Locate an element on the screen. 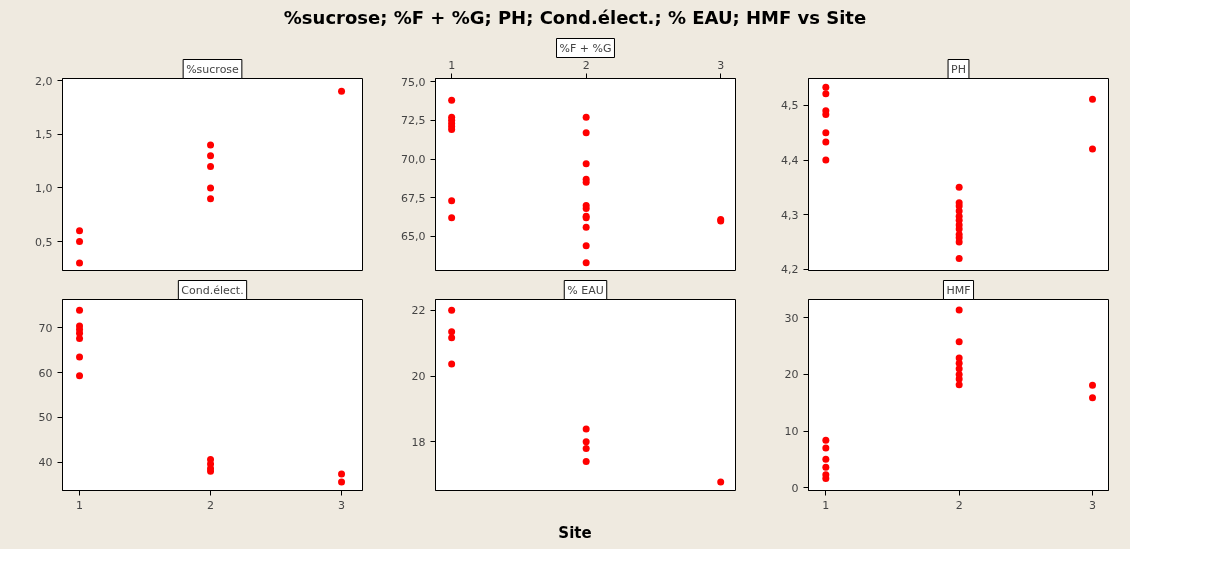  y-tick-label: 40 is located at coordinates (45, 462).